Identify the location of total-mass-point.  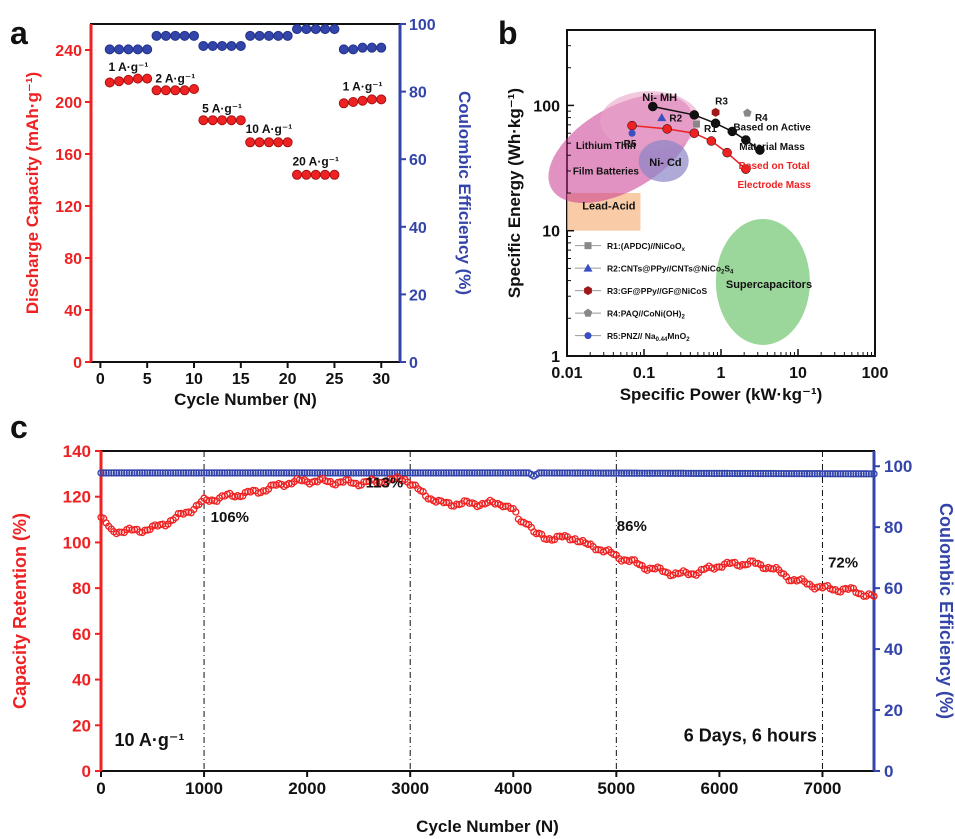
(694, 133).